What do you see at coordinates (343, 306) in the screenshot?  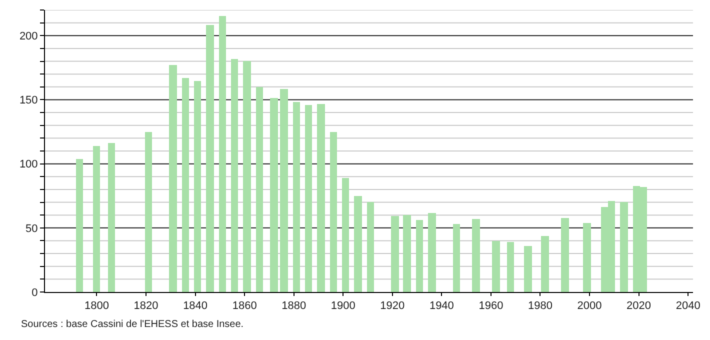 I see `x-tick-label: 1900` at bounding box center [343, 306].